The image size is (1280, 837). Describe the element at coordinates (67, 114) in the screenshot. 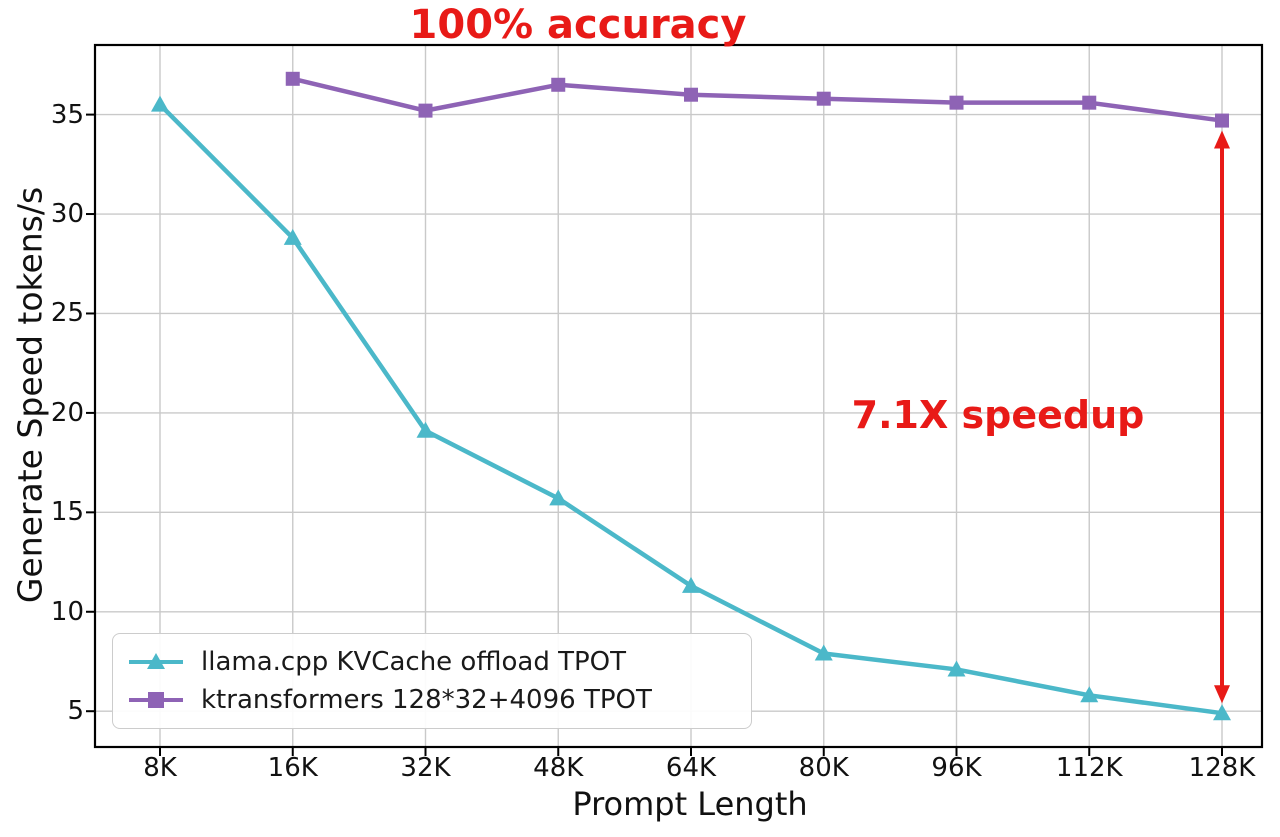

I see `y-tick-label: 35` at that location.